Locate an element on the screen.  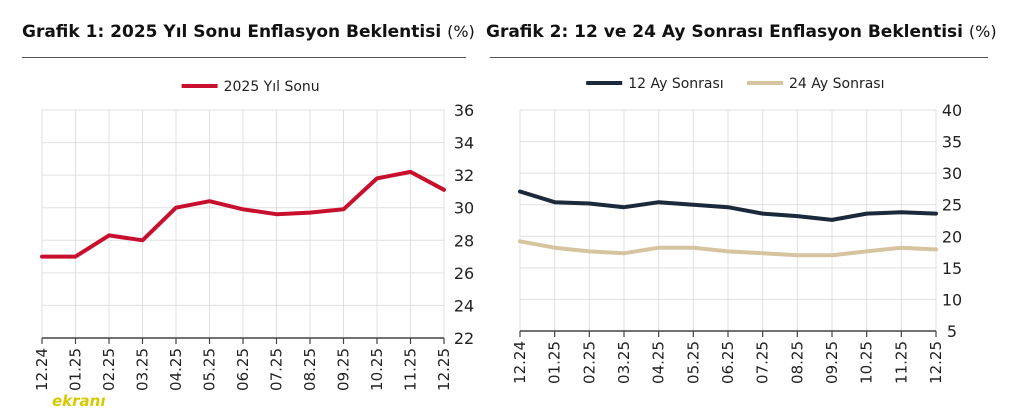
chart1-x-tick-label: 07.25 is located at coordinates (277, 369).